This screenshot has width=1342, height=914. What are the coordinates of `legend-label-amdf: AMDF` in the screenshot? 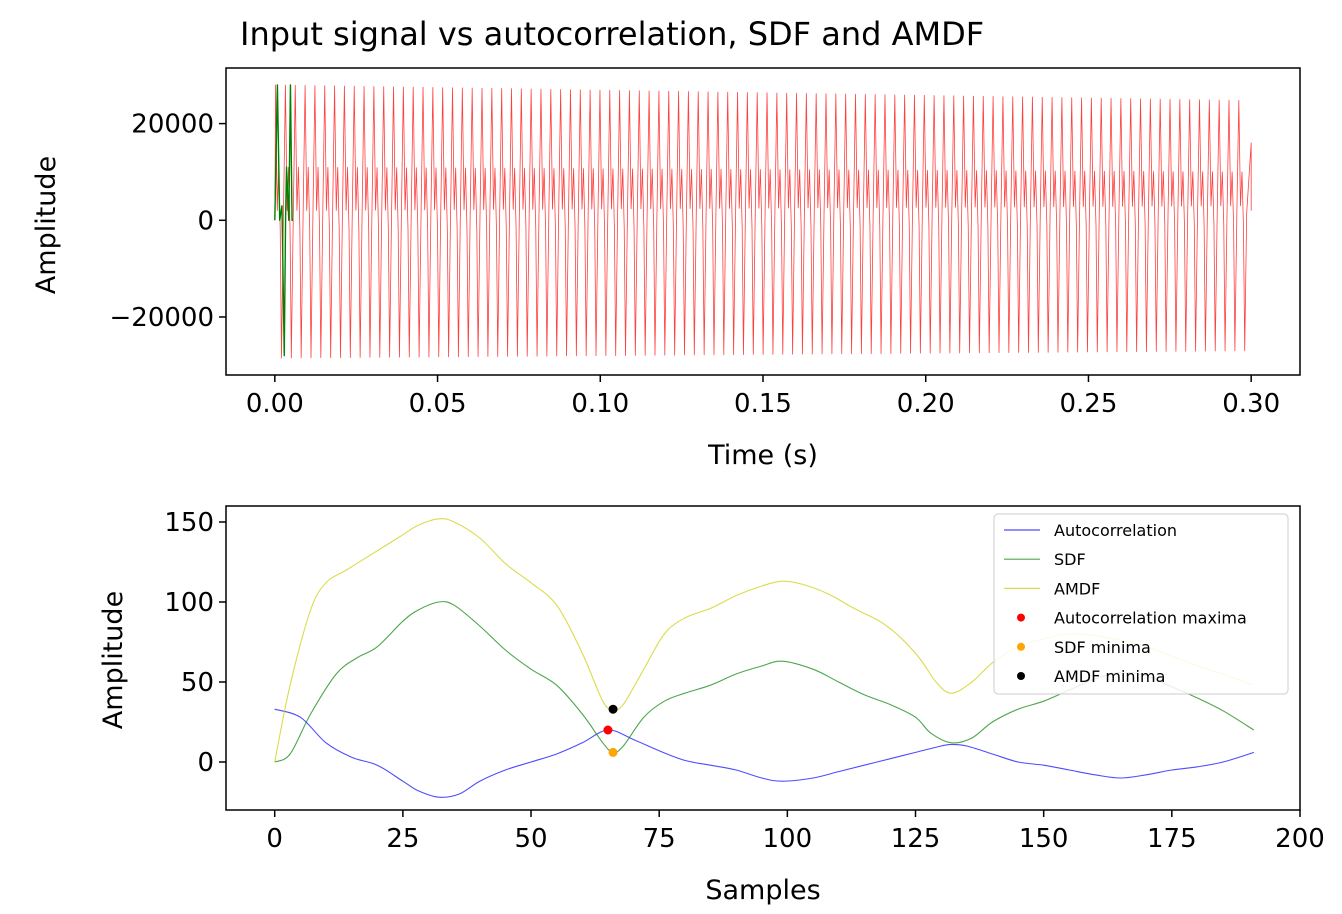 It's located at (1077, 588).